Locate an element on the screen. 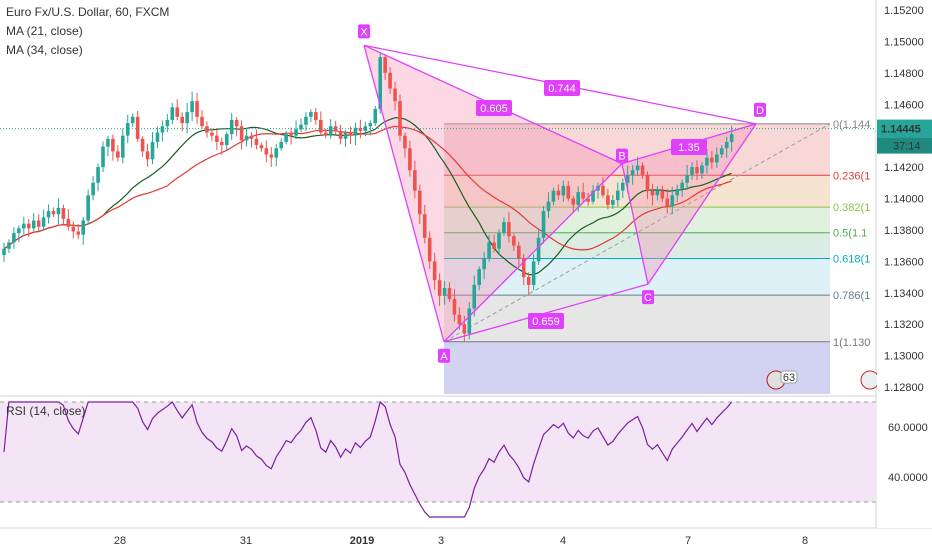 This screenshot has height=550, width=932. fib-level-label: 0.382(1 is located at coordinates (851, 208).